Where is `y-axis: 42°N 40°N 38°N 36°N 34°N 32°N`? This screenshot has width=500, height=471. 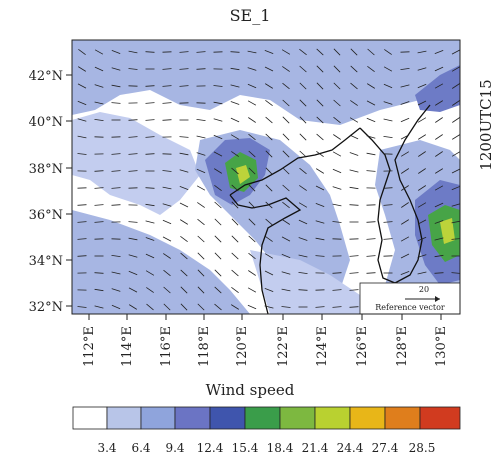
y-axis: 42°N 40°N 38°N 36°N 34°N 32°N is located at coordinates (50, 192).